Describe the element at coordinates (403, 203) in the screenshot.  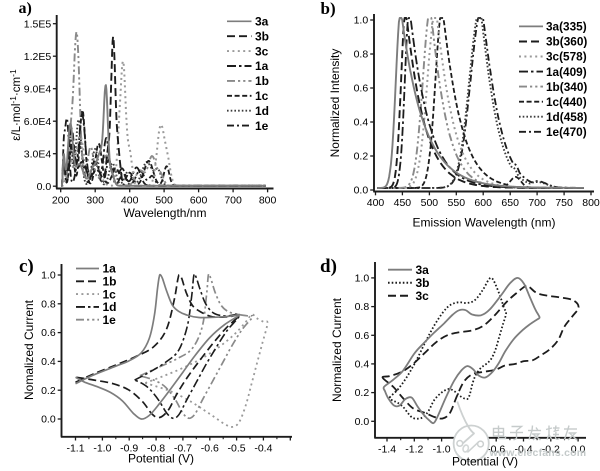
I see `svg-text: 450` at that location.